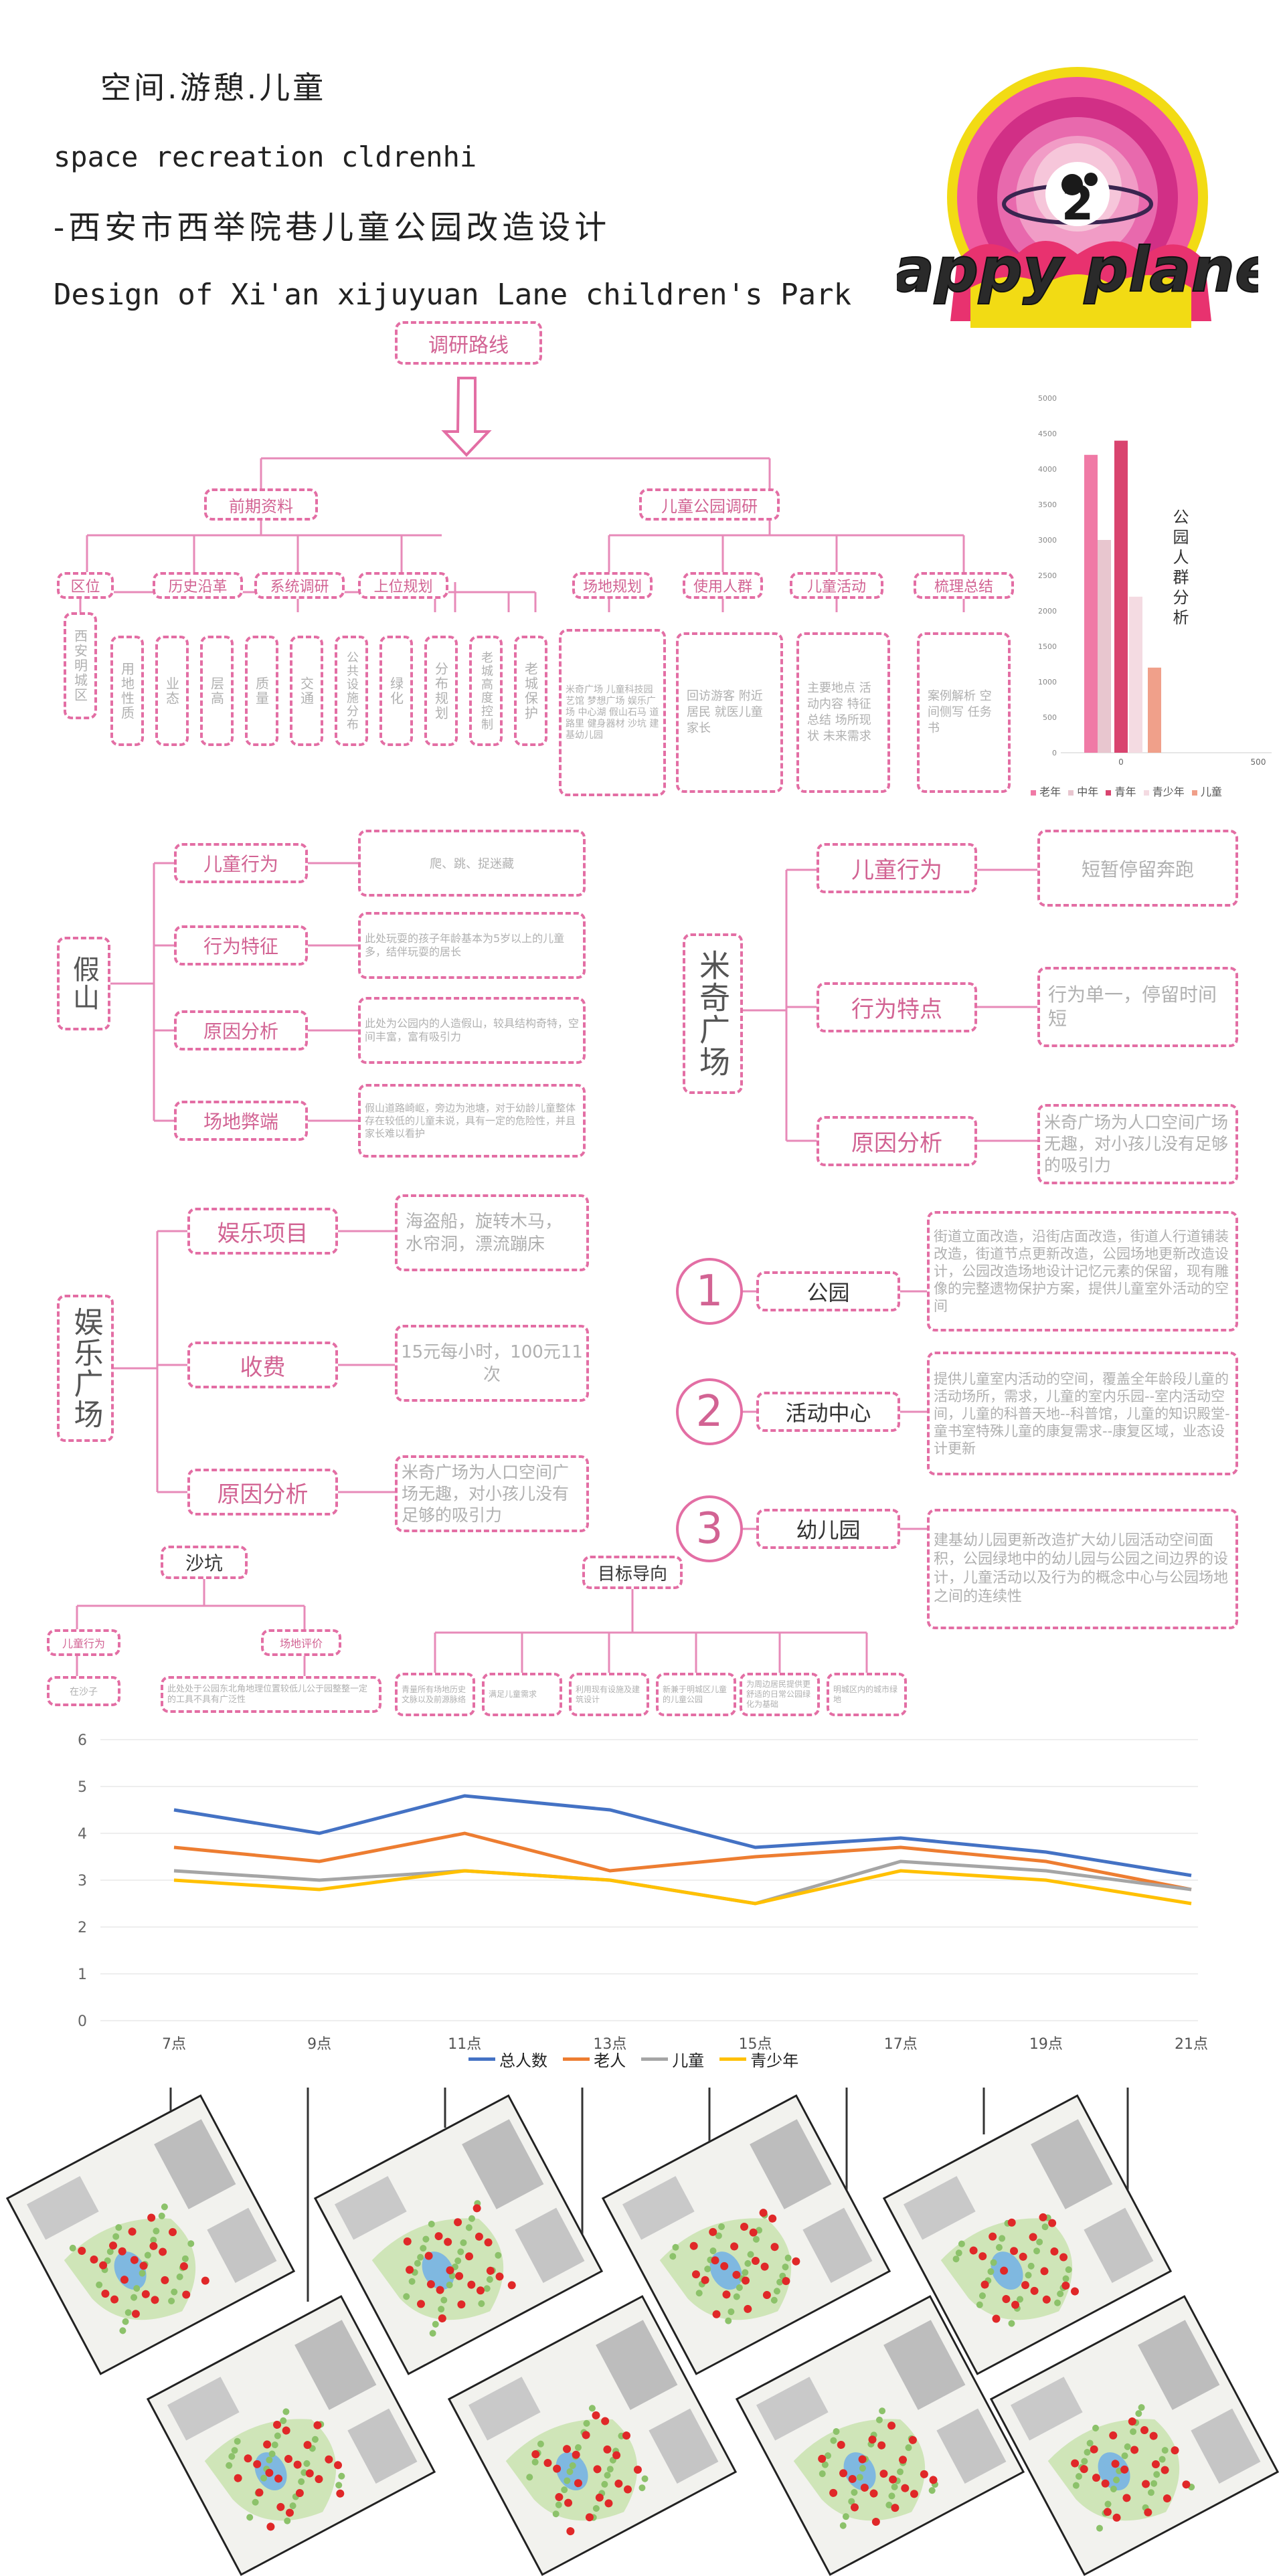 The image size is (1285, 2576). What do you see at coordinates (710, 505) in the screenshot?
I see `branch-park-survey: 儿童公园调研` at bounding box center [710, 505].